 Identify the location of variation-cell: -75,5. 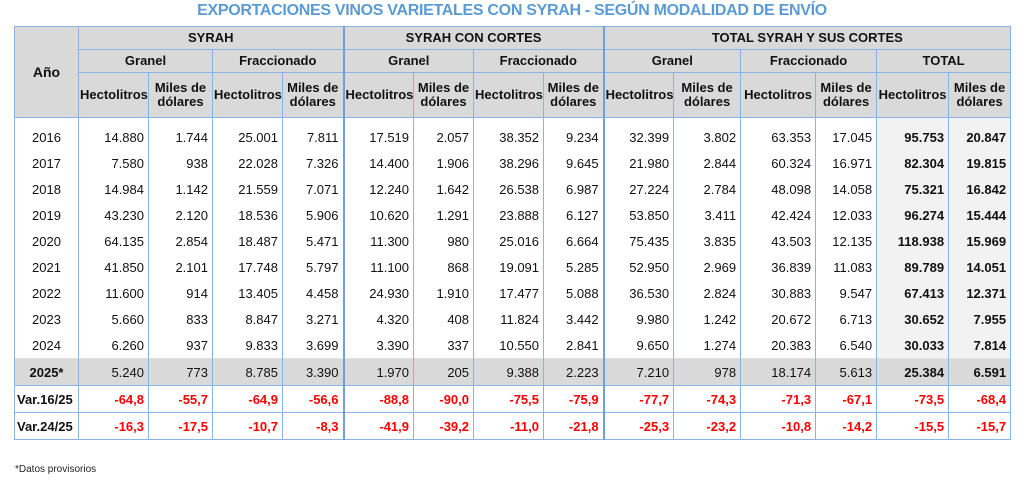
(509, 399).